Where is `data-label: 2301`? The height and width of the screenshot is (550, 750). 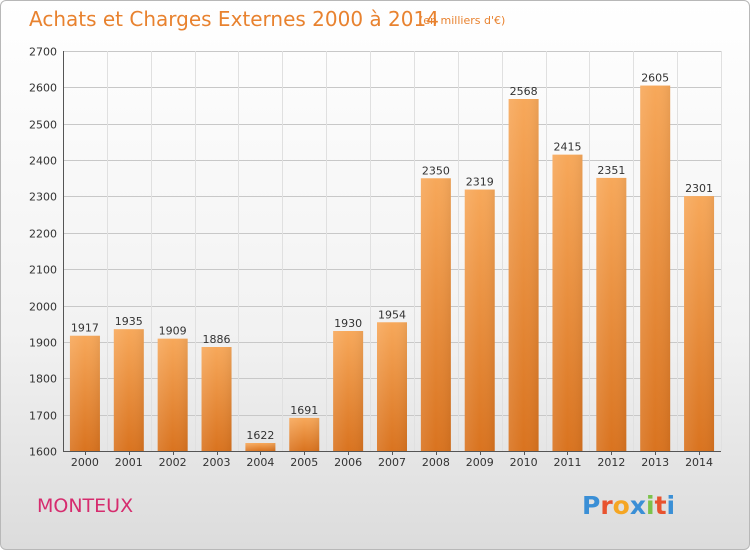
data-label: 2301 is located at coordinates (699, 188).